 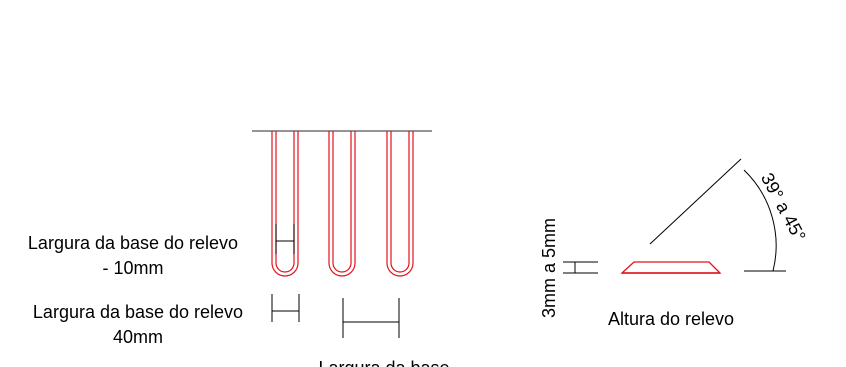 What do you see at coordinates (285, 239) in the screenshot?
I see `bar-width-dimension` at bounding box center [285, 239].